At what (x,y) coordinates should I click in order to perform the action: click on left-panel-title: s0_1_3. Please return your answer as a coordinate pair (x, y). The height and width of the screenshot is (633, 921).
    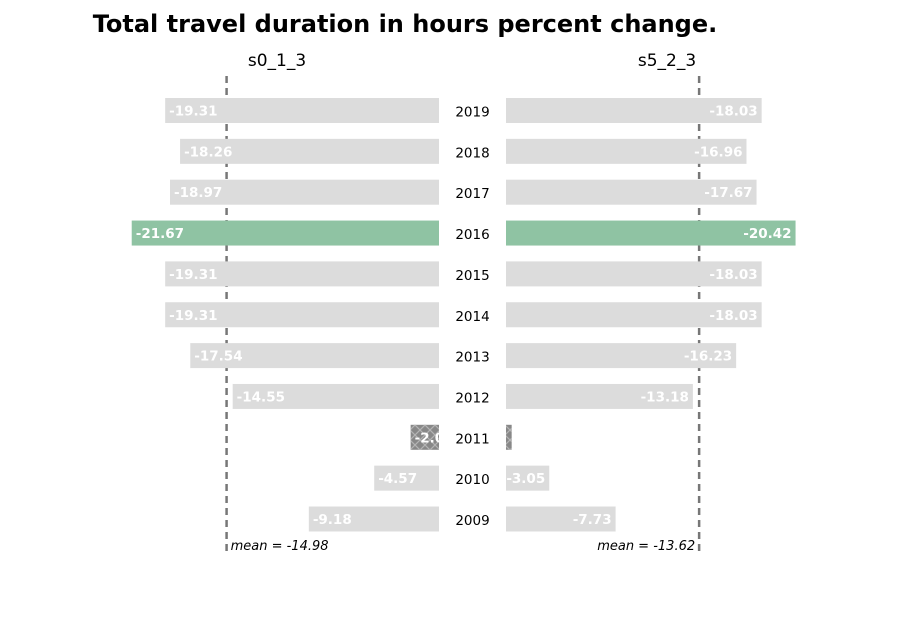
    Looking at the image, I should click on (277, 61).